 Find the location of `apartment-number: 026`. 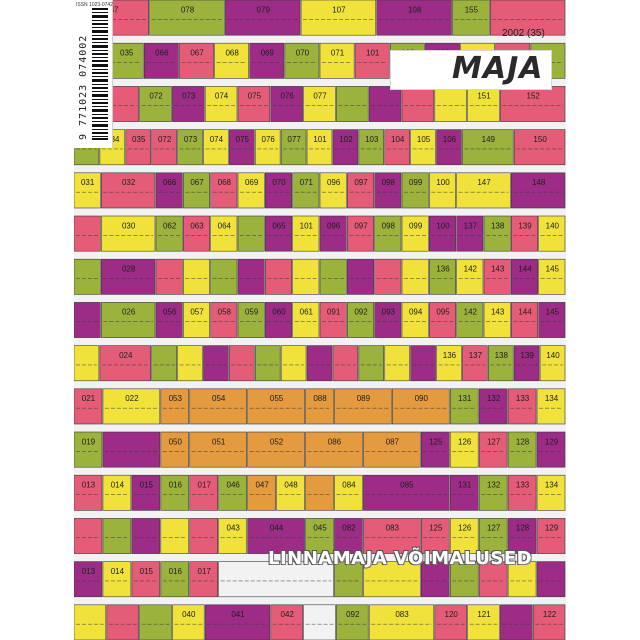

apartment-number: 026 is located at coordinates (129, 312).